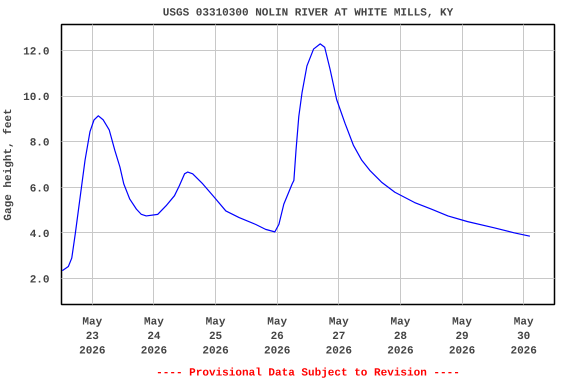 The height and width of the screenshot is (384, 576). I want to click on text: ---- Provisional Data Subject to Revision ----, so click(308, 374).